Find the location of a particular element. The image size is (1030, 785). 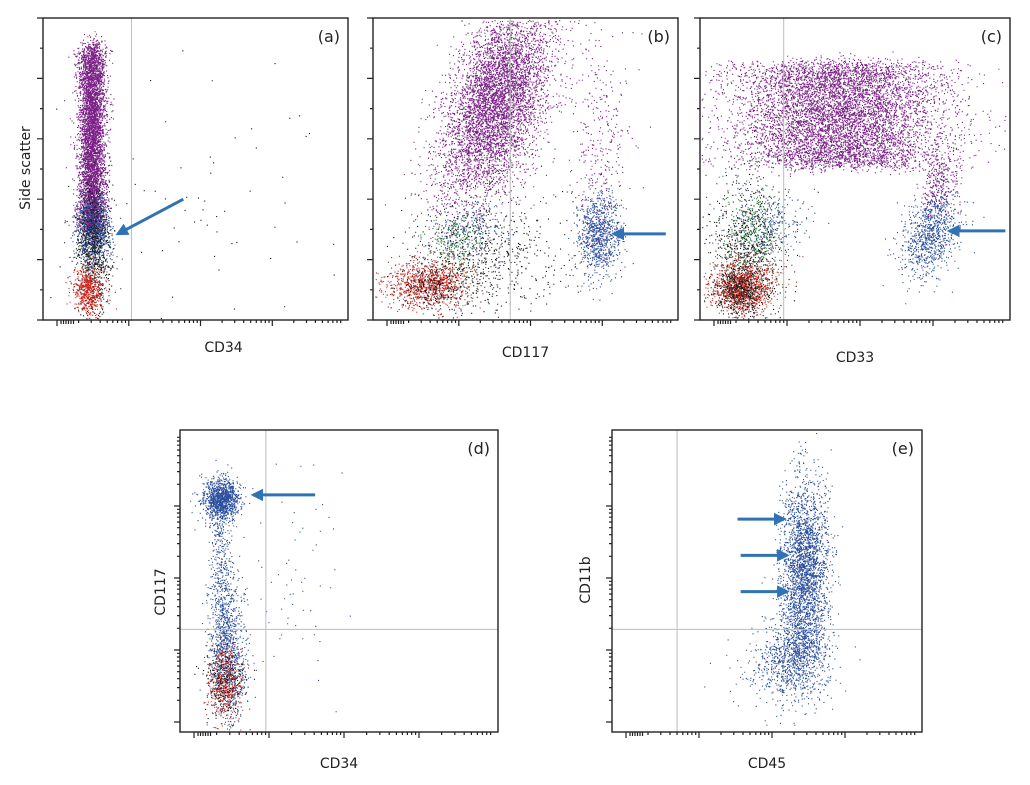

panel-b-frame is located at coordinates (525, 169).